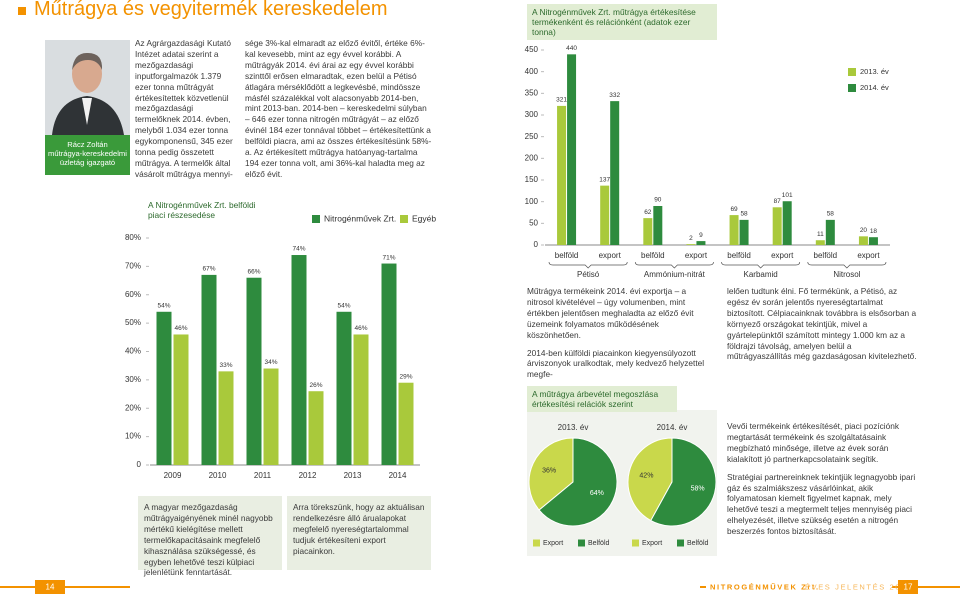 This screenshot has height=595, width=960. Describe the element at coordinates (846, 274) in the screenshot. I see `group-label: Nitrosol` at that location.